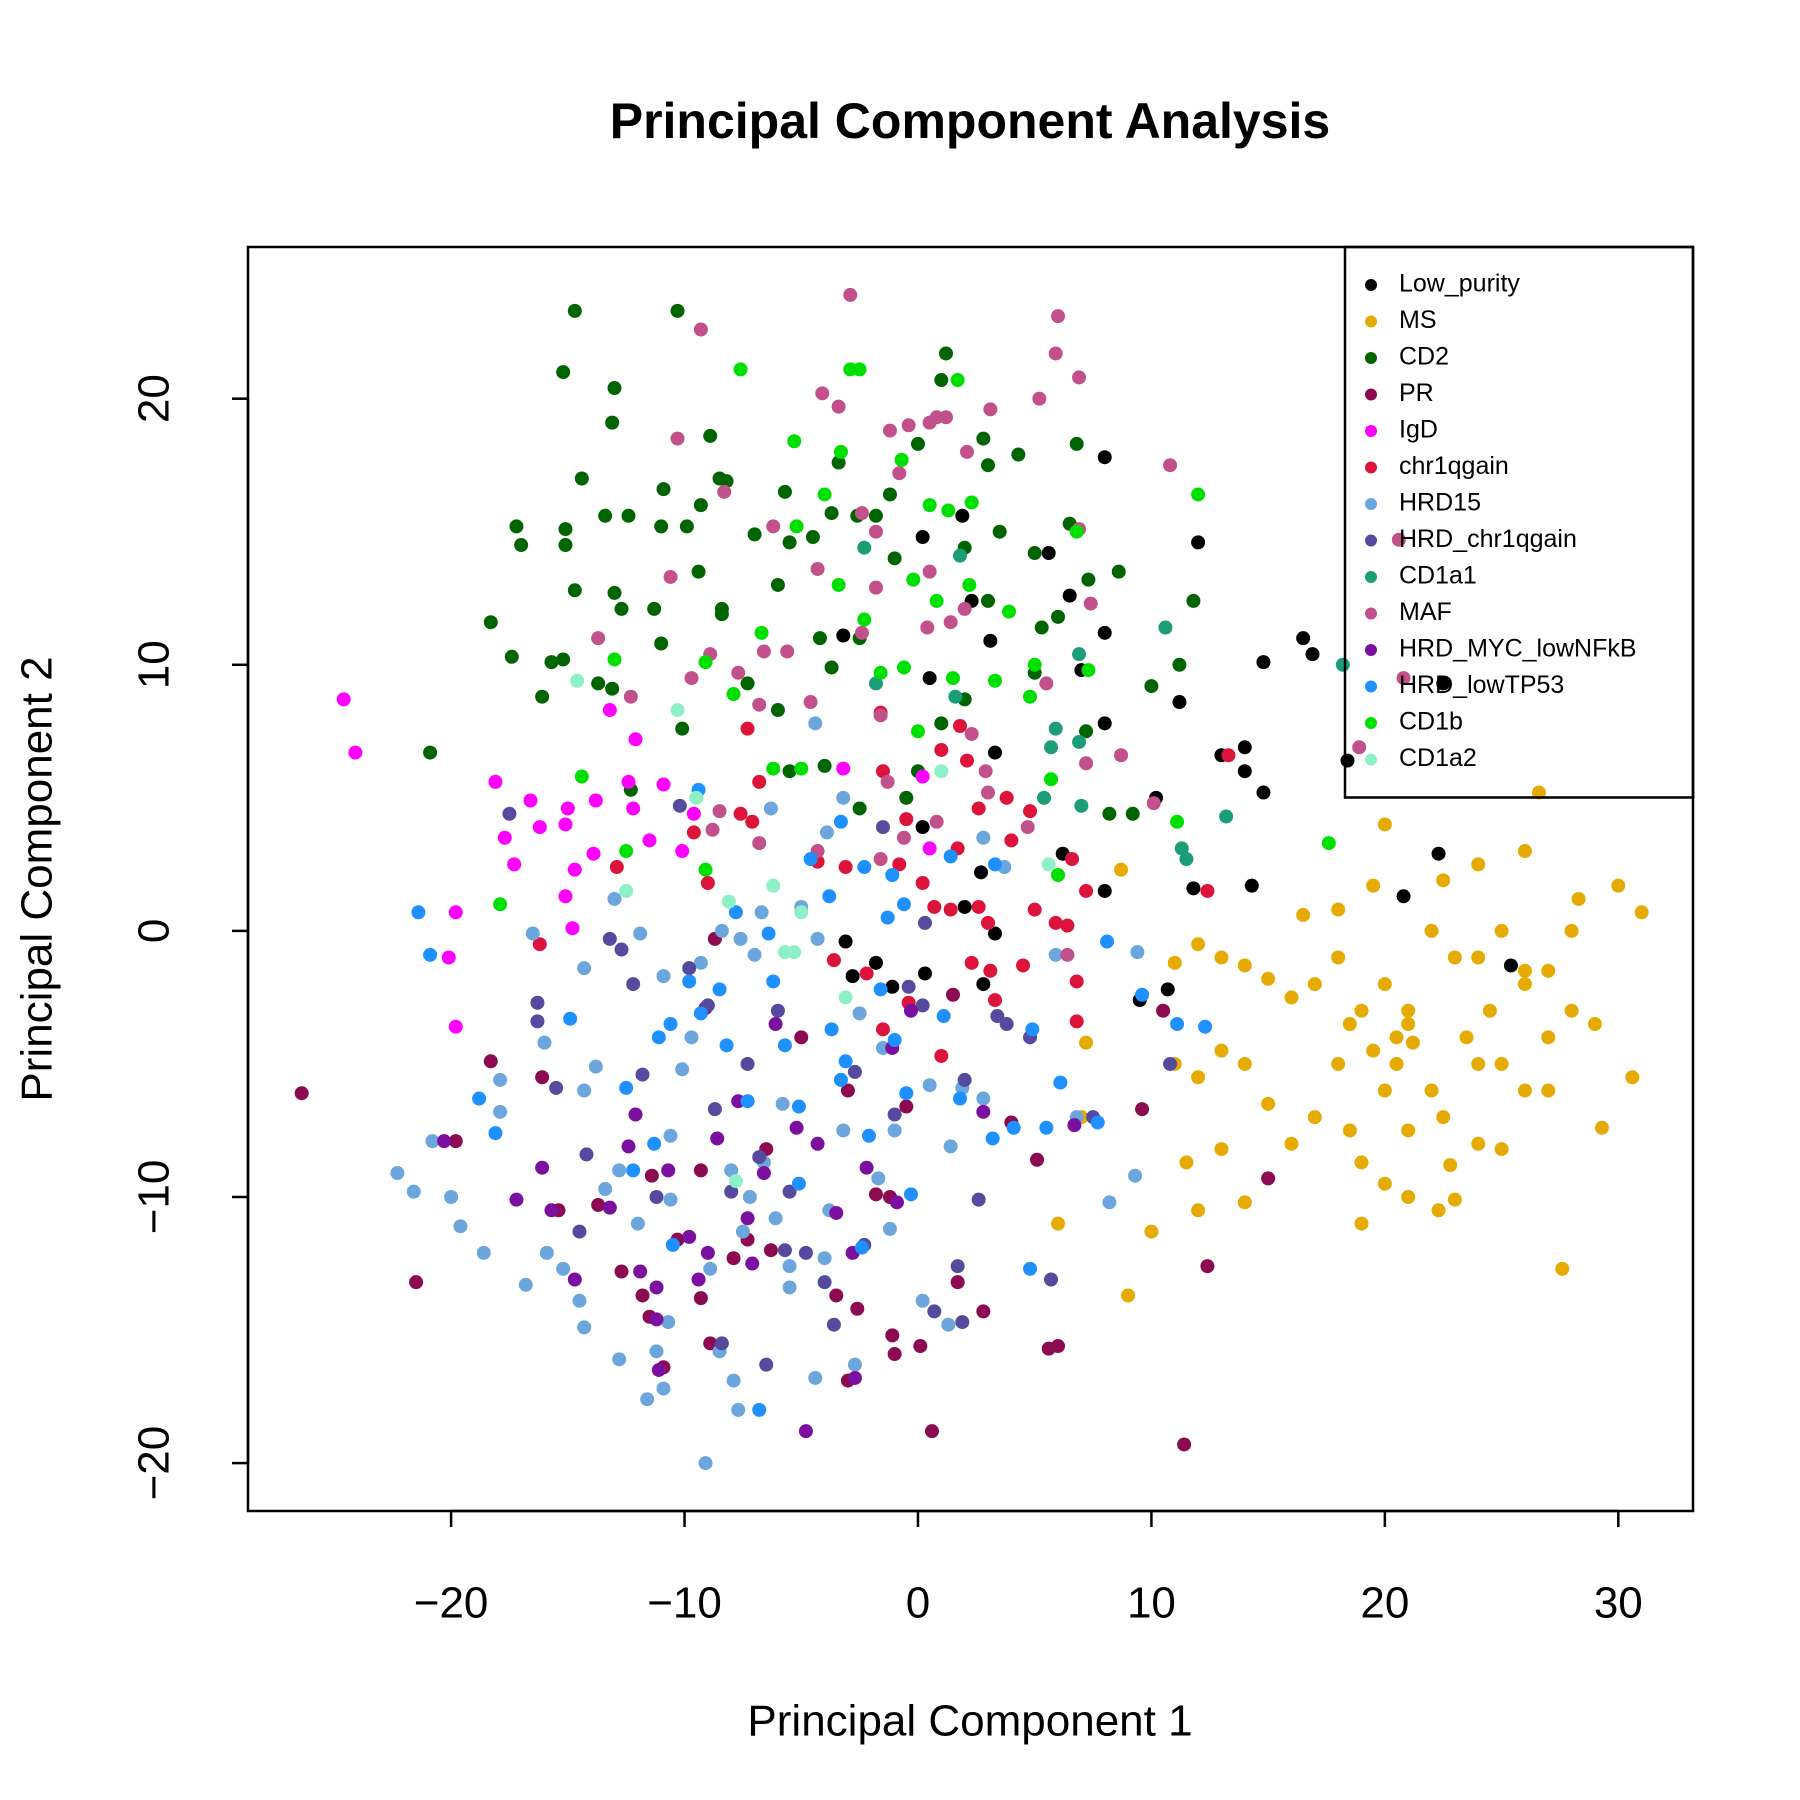 This screenshot has height=1800, width=1800. I want to click on legend-label: PR, so click(1416, 393).